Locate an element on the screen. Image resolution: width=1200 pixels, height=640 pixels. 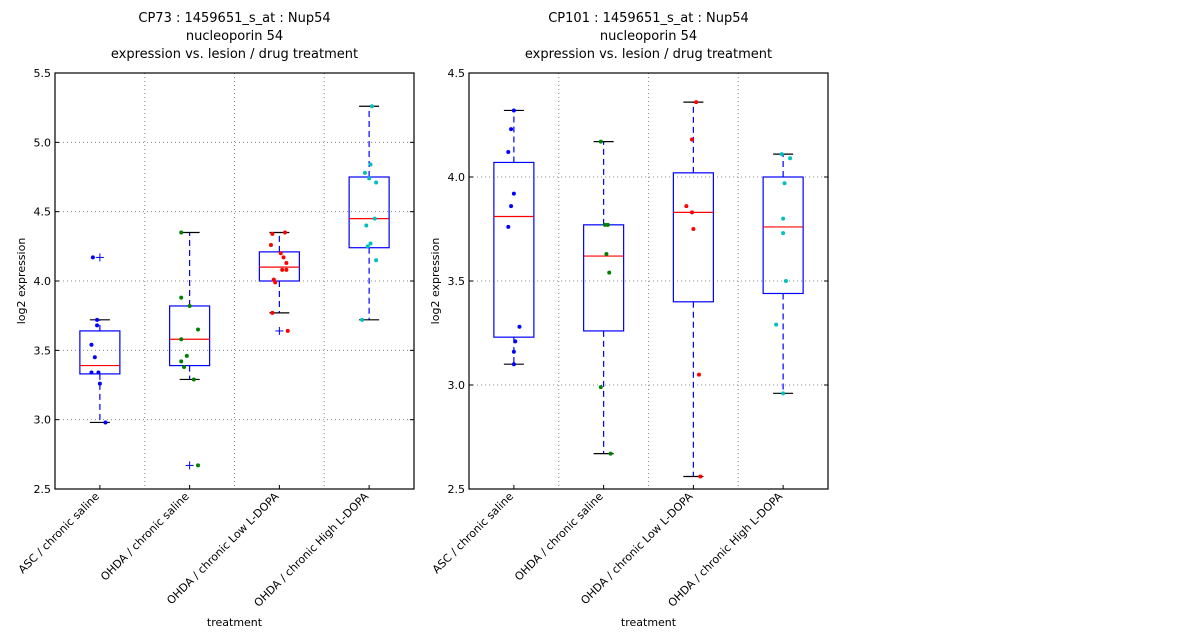
chart-title-line: CP73 : 1459651_s_at : Nup54 is located at coordinates (234, 18).